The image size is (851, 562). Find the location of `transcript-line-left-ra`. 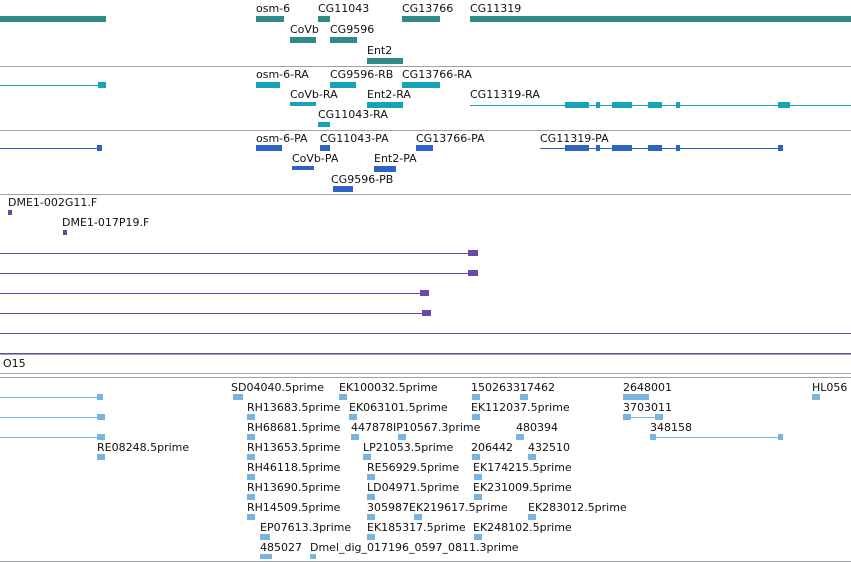

transcript-line-left-ra is located at coordinates (50, 85).